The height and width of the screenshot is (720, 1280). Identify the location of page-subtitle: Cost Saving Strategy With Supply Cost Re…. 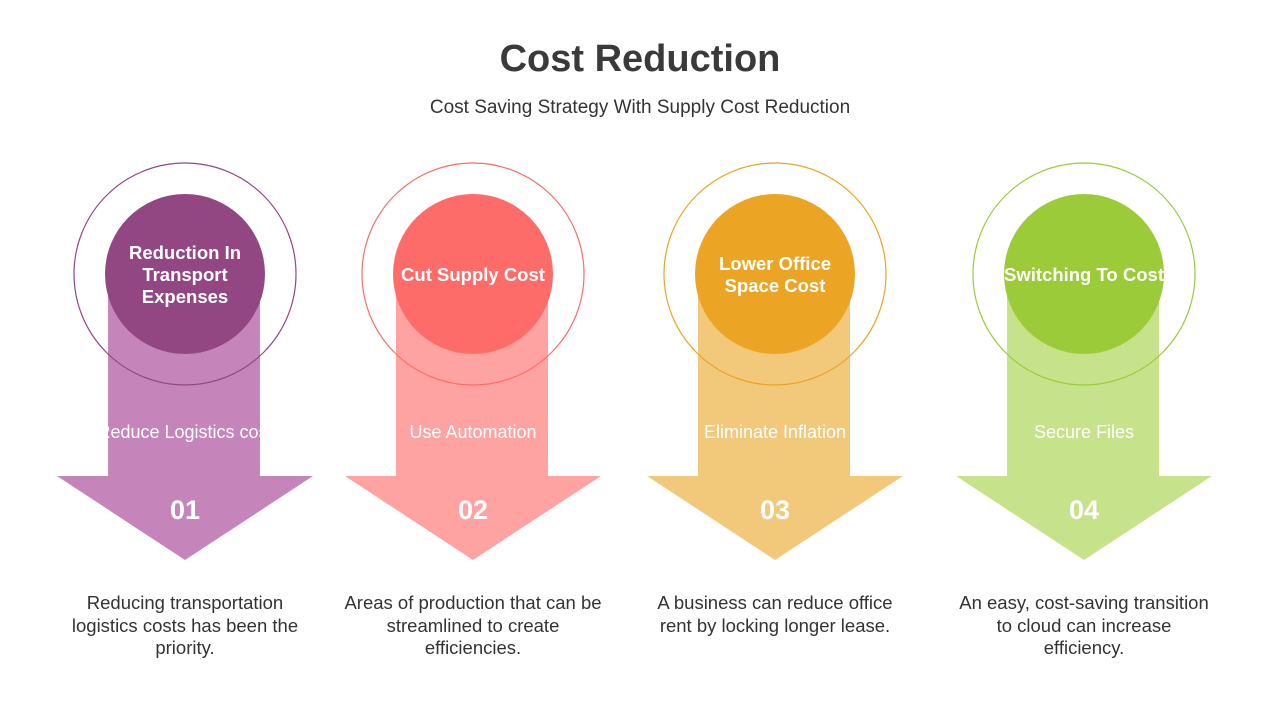
(640, 107).